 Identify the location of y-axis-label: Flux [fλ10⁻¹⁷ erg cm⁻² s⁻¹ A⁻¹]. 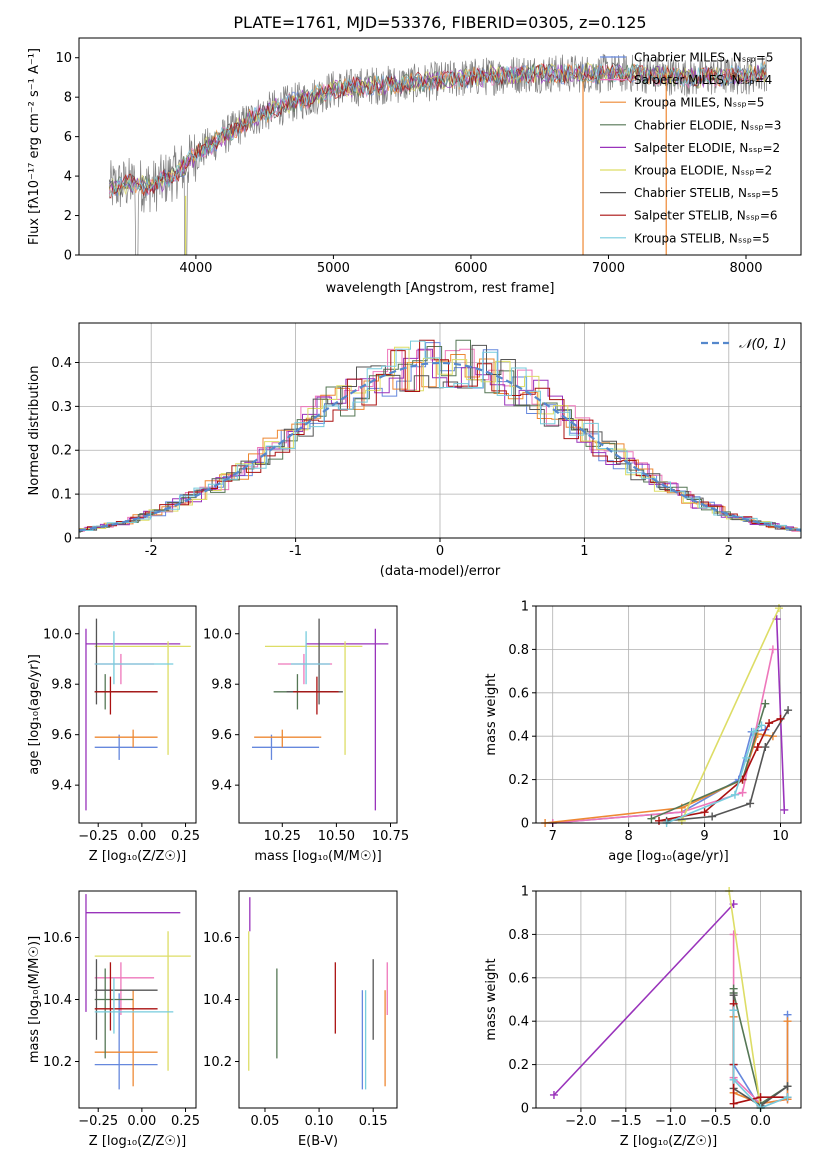
(34, 146).